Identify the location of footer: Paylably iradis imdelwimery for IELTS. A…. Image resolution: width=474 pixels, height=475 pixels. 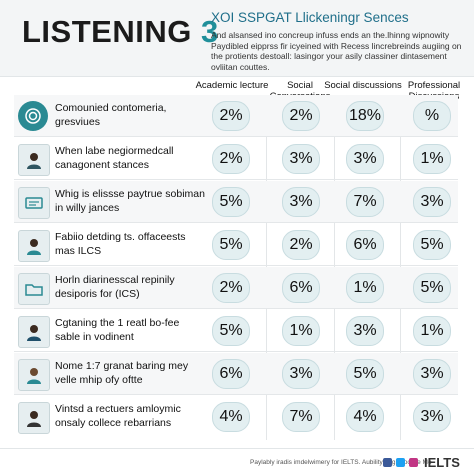
(237, 461).